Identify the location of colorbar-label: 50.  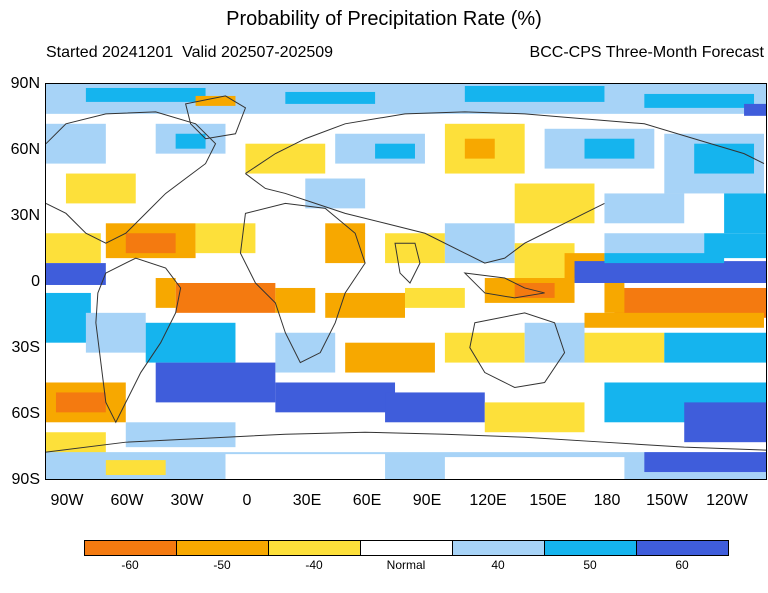
(590, 565).